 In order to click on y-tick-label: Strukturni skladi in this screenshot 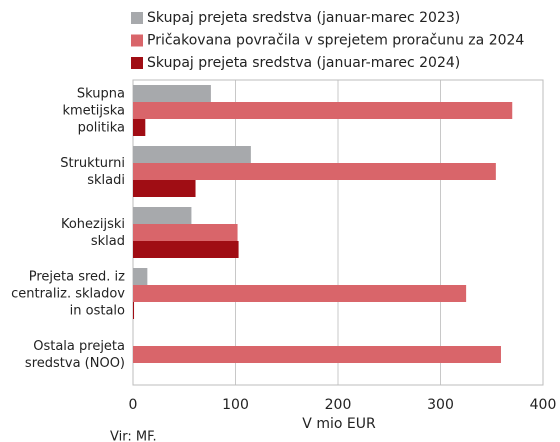, I will do `click(92, 171)`.